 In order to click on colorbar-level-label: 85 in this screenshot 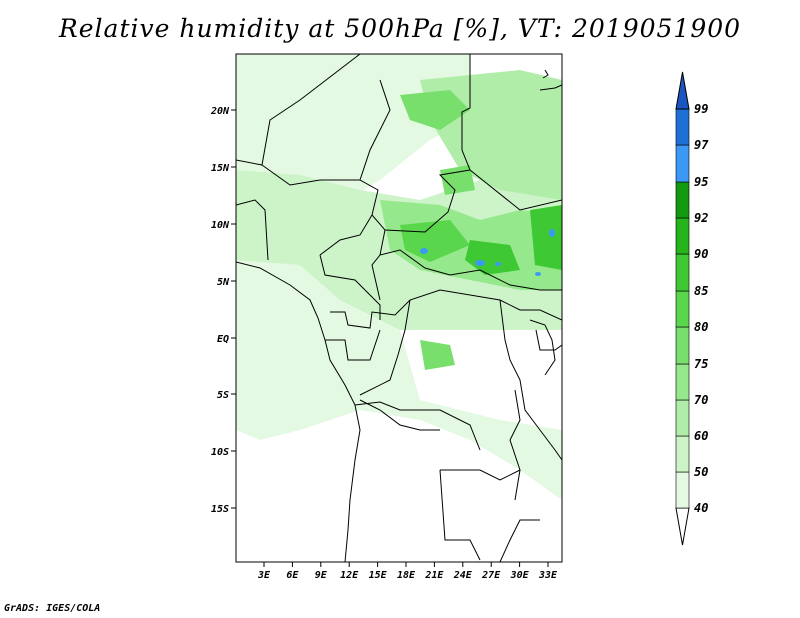, I will do `click(701, 291)`.